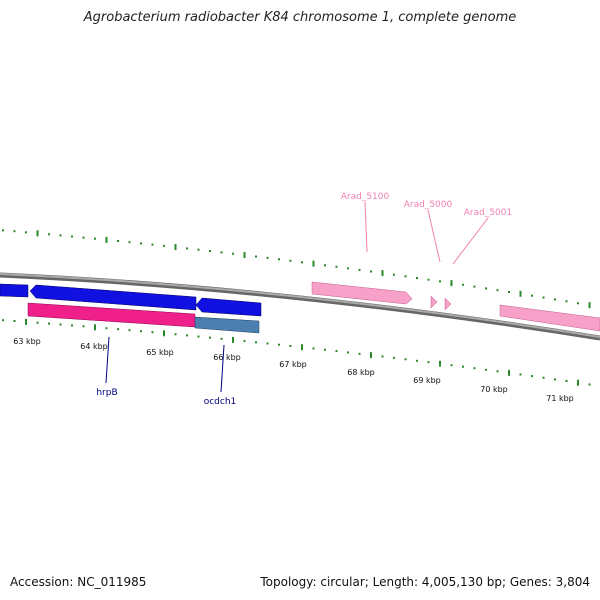 This screenshot has height=600, width=600. Describe the element at coordinates (362, 293) in the screenshot. I see `arad-5100-gene` at that location.